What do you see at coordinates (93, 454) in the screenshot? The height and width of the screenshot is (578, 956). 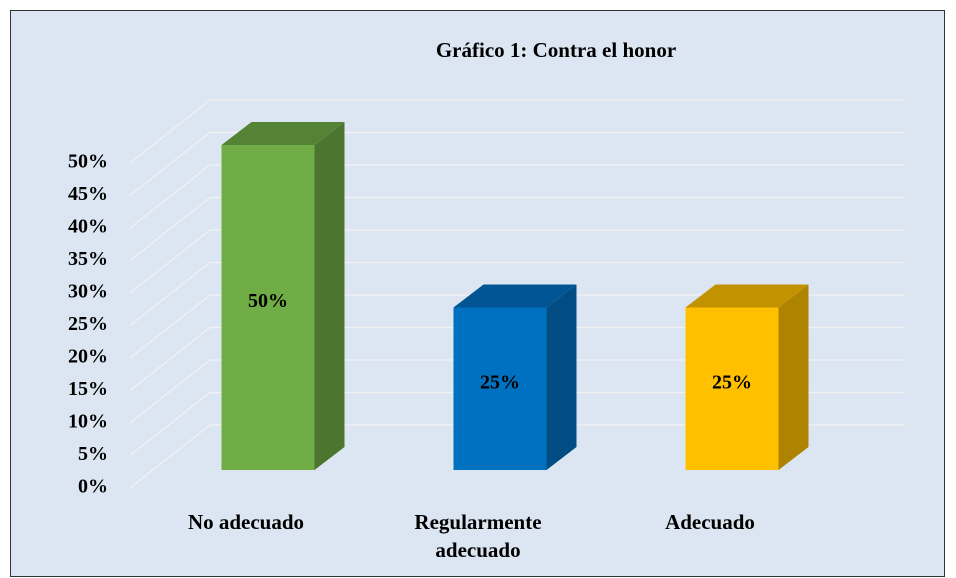 I see `y-tick-label: 5%` at bounding box center [93, 454].